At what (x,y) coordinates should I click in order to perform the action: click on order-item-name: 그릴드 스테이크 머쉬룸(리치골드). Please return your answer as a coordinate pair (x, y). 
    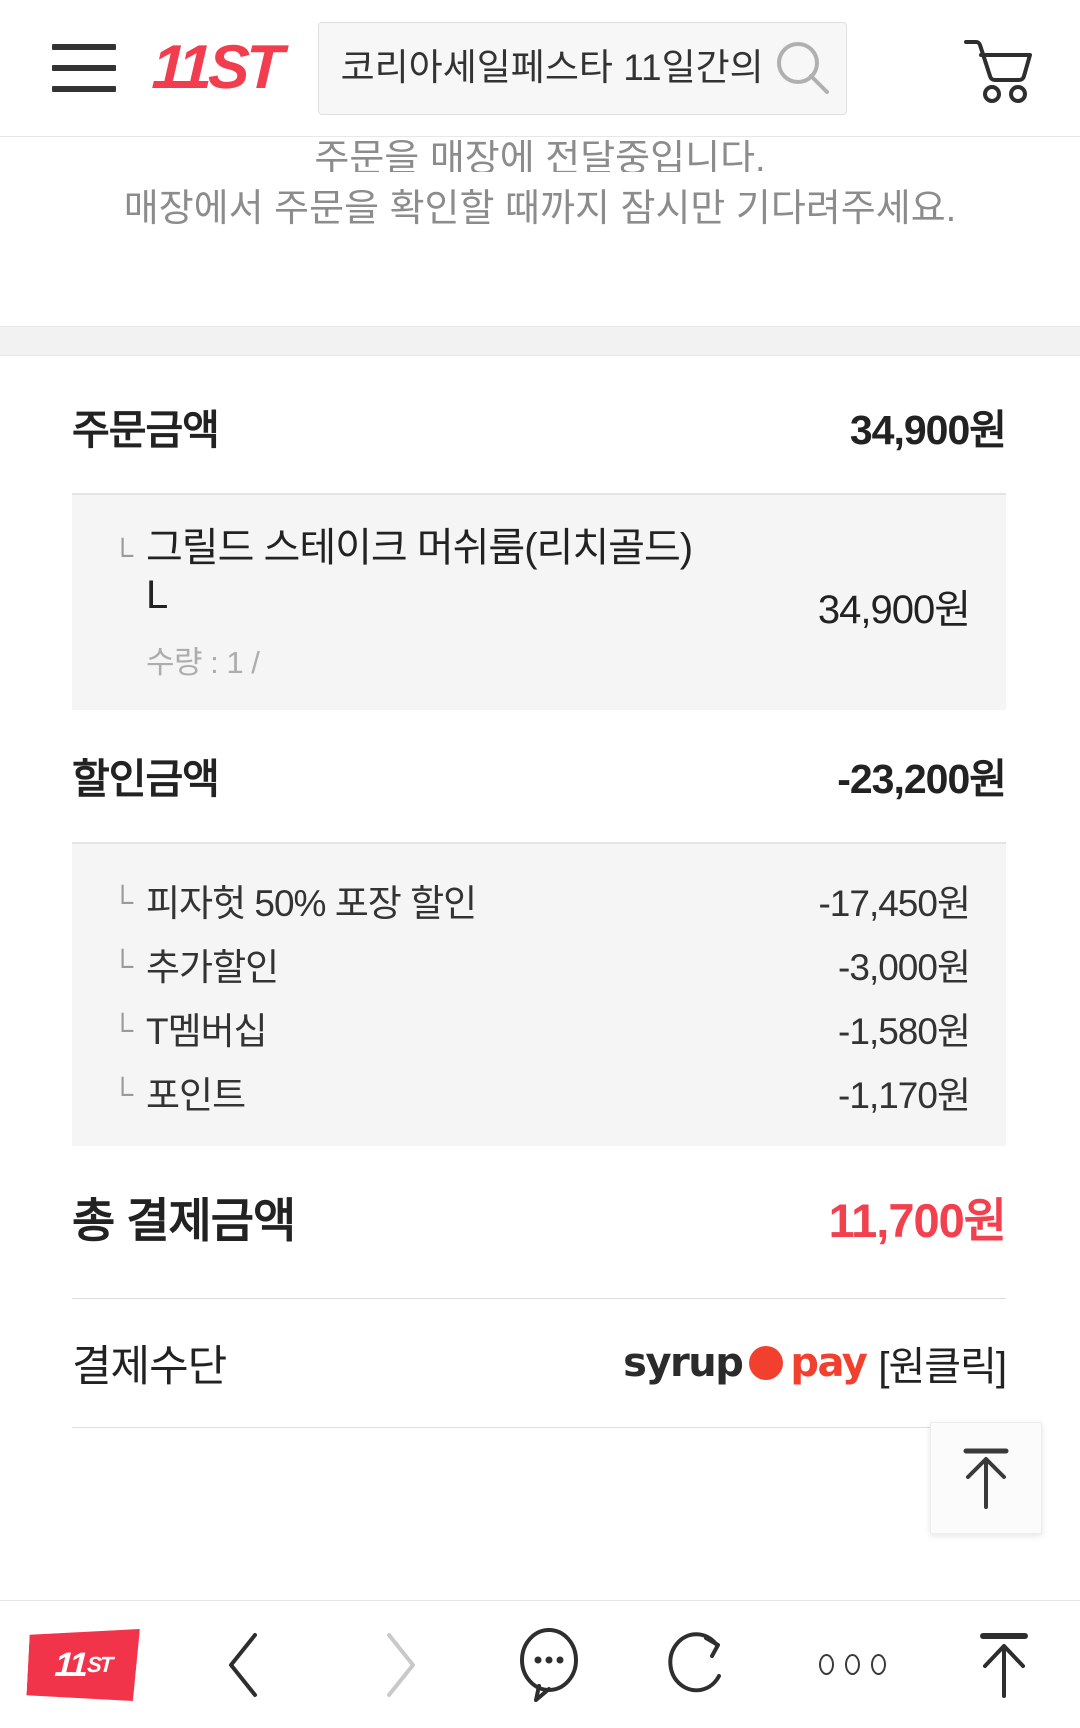
    Looking at the image, I should click on (419, 548).